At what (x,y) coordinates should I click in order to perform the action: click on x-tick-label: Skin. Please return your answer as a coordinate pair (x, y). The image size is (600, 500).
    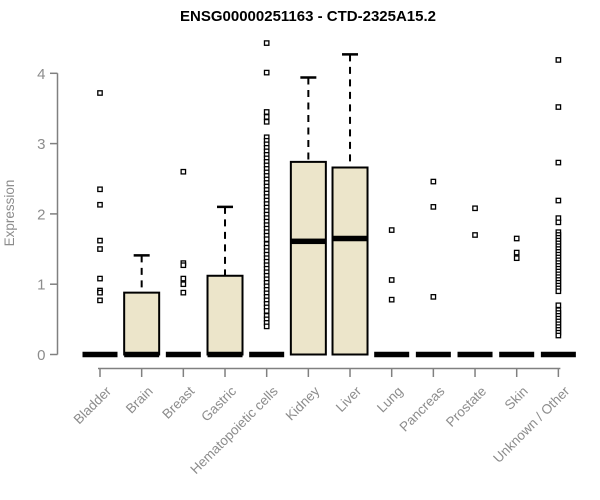
    Looking at the image, I should click on (516, 398).